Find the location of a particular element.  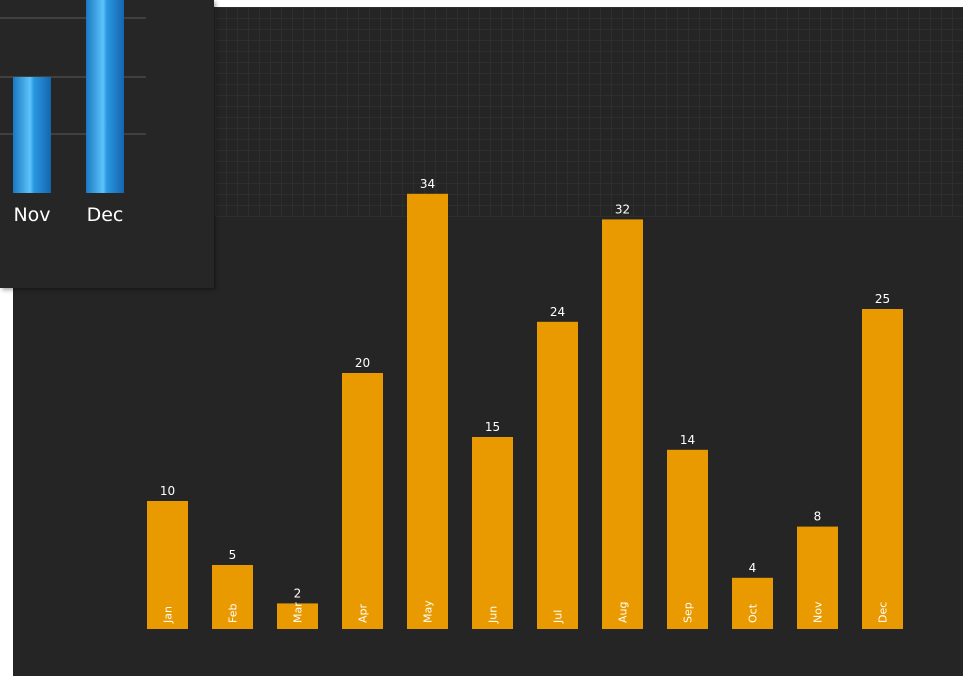

bar-jan is located at coordinates (167, 565).